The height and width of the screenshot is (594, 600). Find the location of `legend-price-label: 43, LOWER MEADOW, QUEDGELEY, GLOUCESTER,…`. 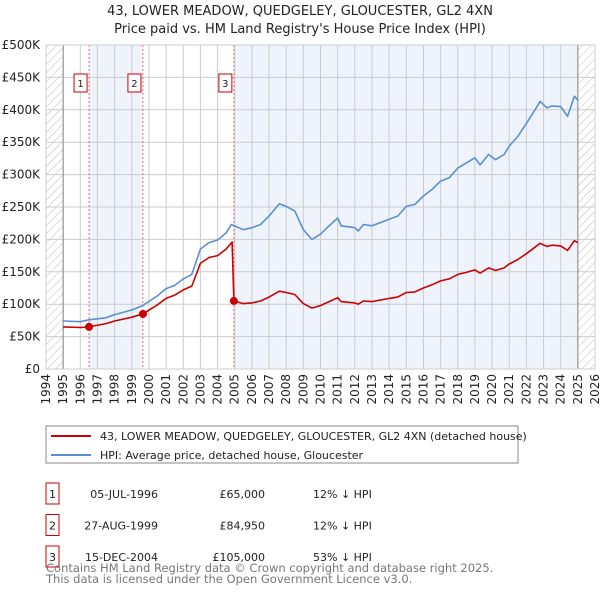

legend-price-label: 43, LOWER MEADOW, QUEDGELEY, GLOUCESTER,… is located at coordinates (313, 436).